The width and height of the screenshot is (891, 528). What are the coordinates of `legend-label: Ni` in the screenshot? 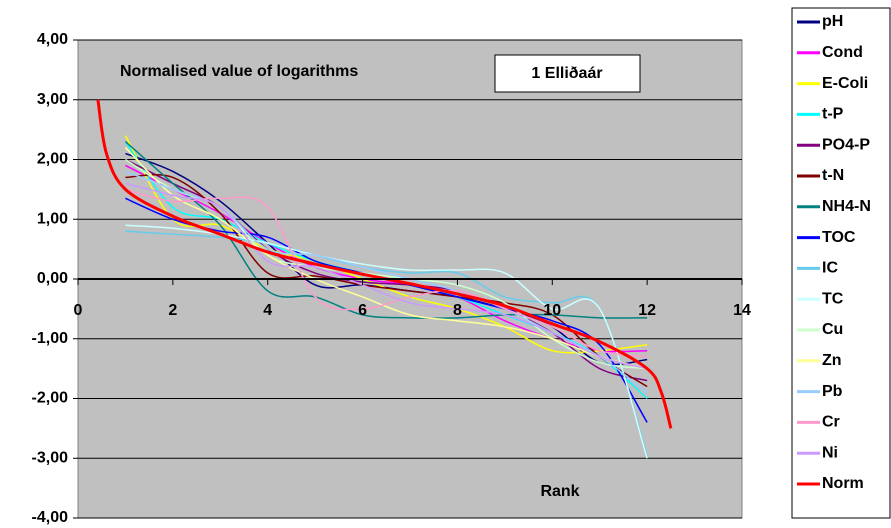 It's located at (830, 452).